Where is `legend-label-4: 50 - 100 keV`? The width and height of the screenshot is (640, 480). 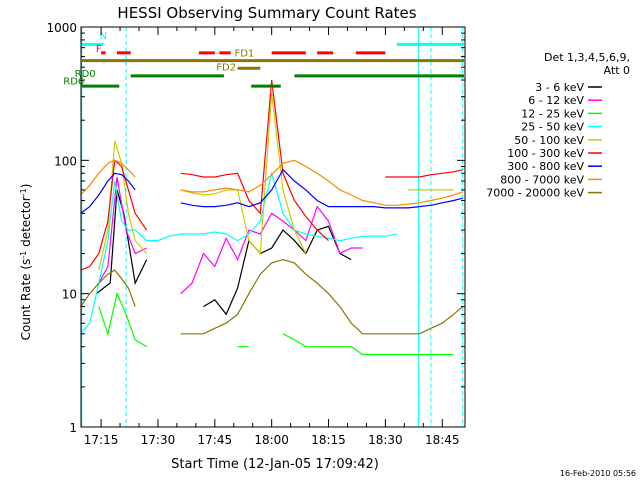 legend-label-4: 50 - 100 keV is located at coordinates (549, 140).